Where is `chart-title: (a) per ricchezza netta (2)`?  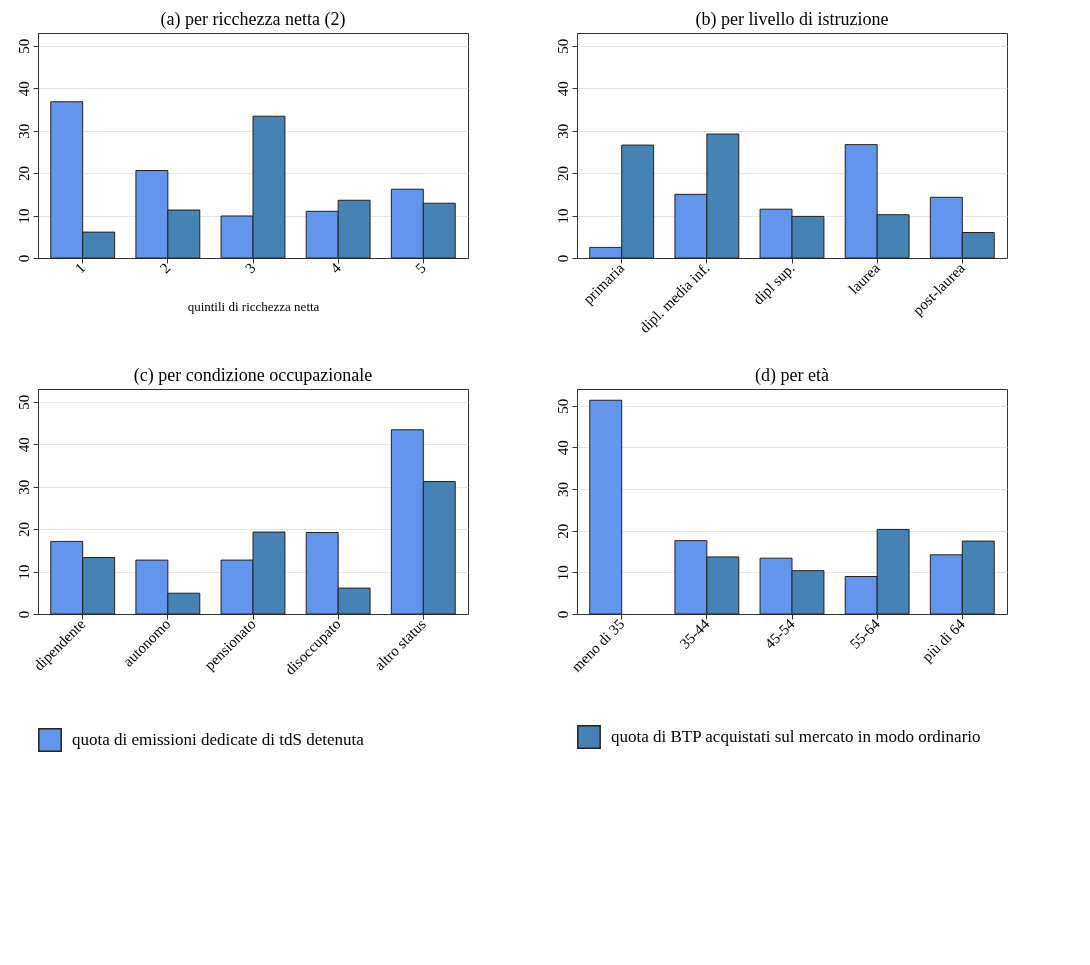
chart-title: (a) per ricchezza netta (2) is located at coordinates (253, 19).